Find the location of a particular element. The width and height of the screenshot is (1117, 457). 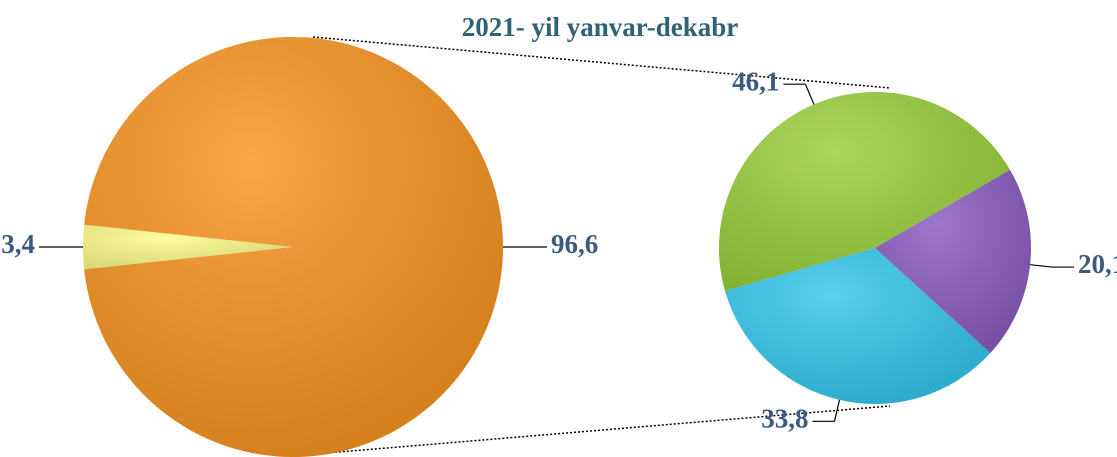

data-label: 20,1 is located at coordinates (1097, 264).